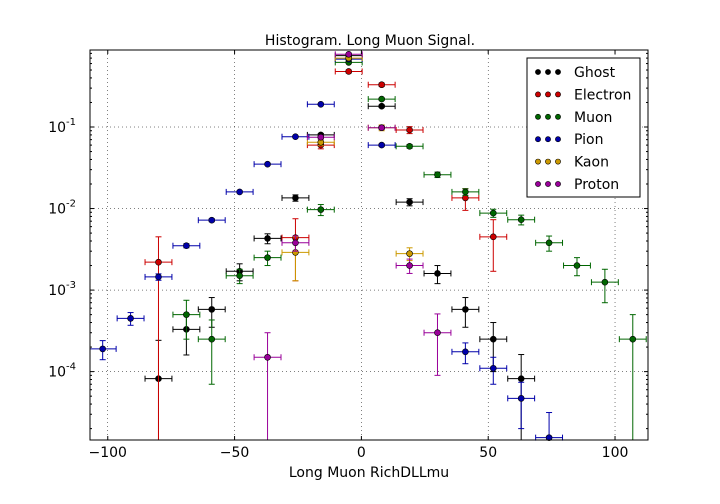 The image size is (720, 504). What do you see at coordinates (596, 185) in the screenshot?
I see `legend-label: Proton` at bounding box center [596, 185].